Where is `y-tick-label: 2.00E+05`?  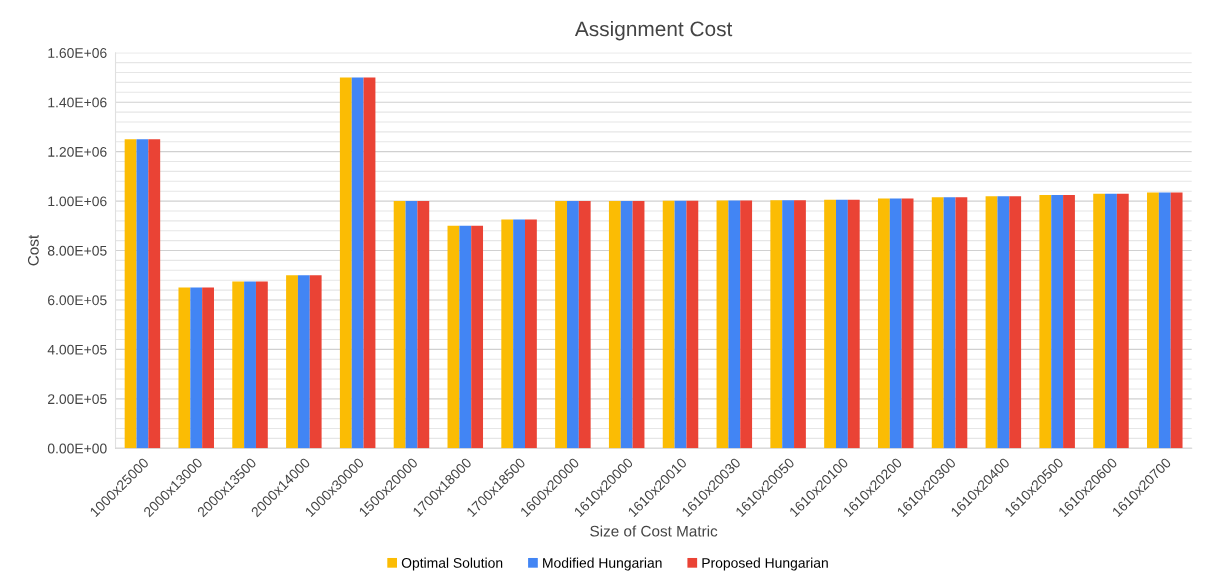
y-tick-label: 2.00E+05 is located at coordinates (77, 399).